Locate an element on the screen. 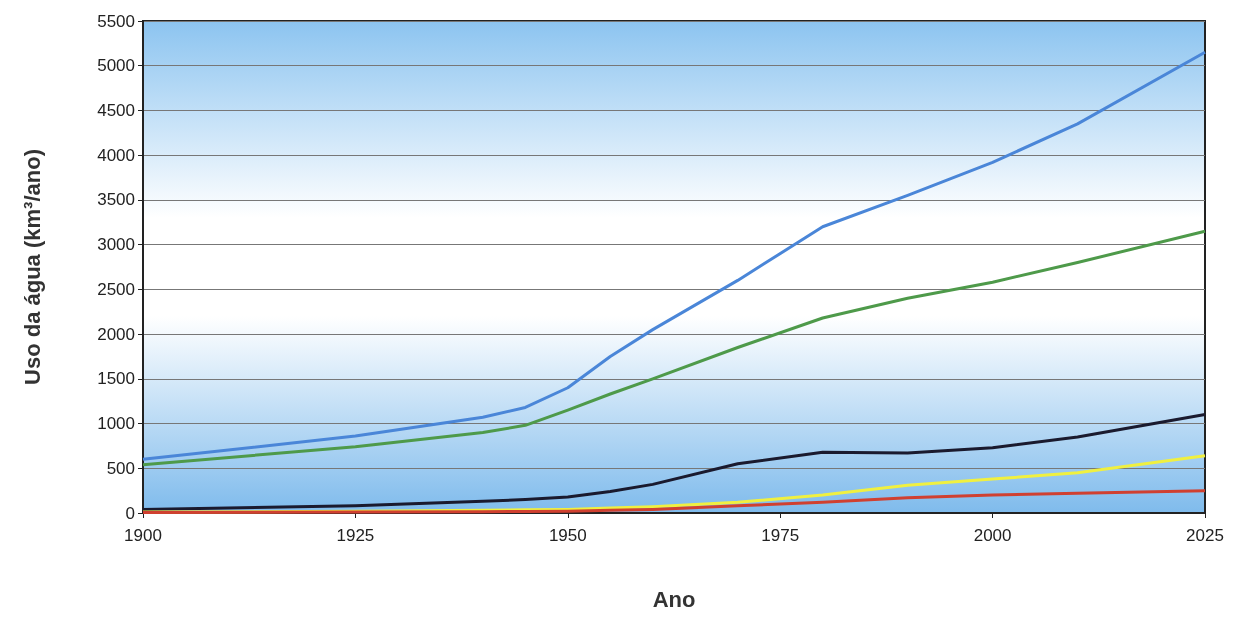 Image resolution: width=1249 pixels, height=622 pixels. y-tick-label: 2000 is located at coordinates (116, 334).